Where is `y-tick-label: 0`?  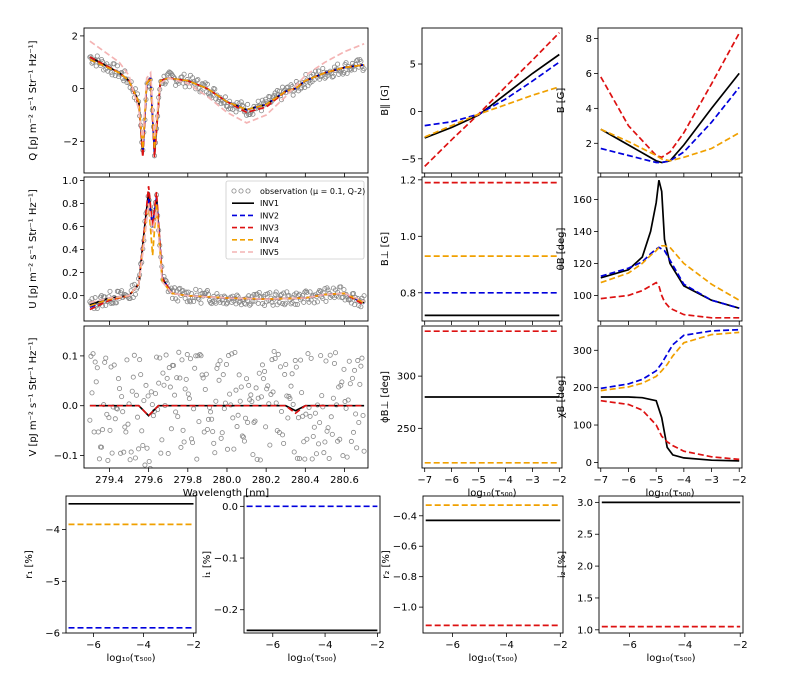
y-tick-label: 0 is located at coordinates (75, 89).